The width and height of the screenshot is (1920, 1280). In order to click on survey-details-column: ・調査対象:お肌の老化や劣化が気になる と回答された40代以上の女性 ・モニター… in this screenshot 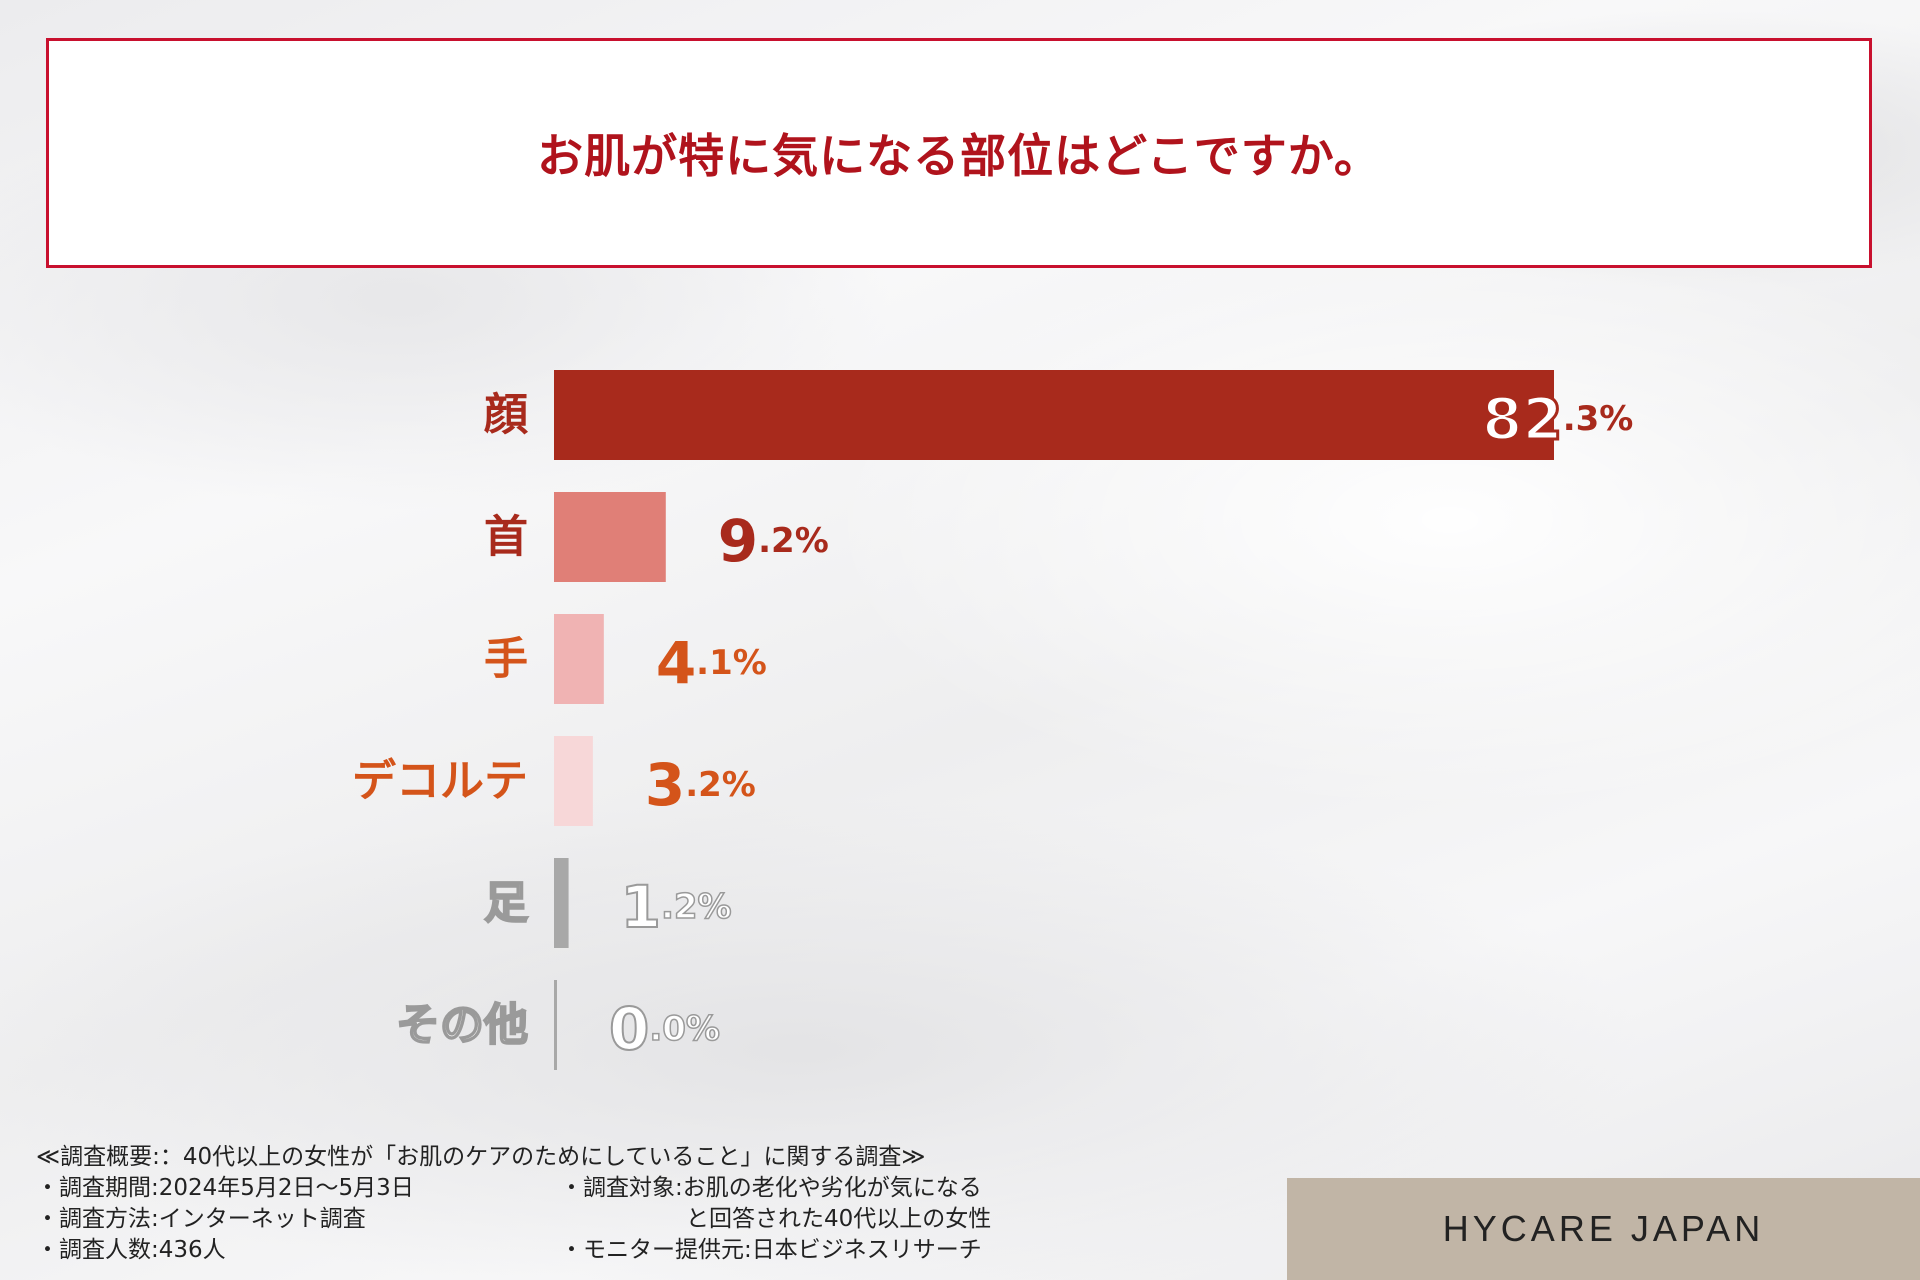, I will do `click(820, 1219)`.